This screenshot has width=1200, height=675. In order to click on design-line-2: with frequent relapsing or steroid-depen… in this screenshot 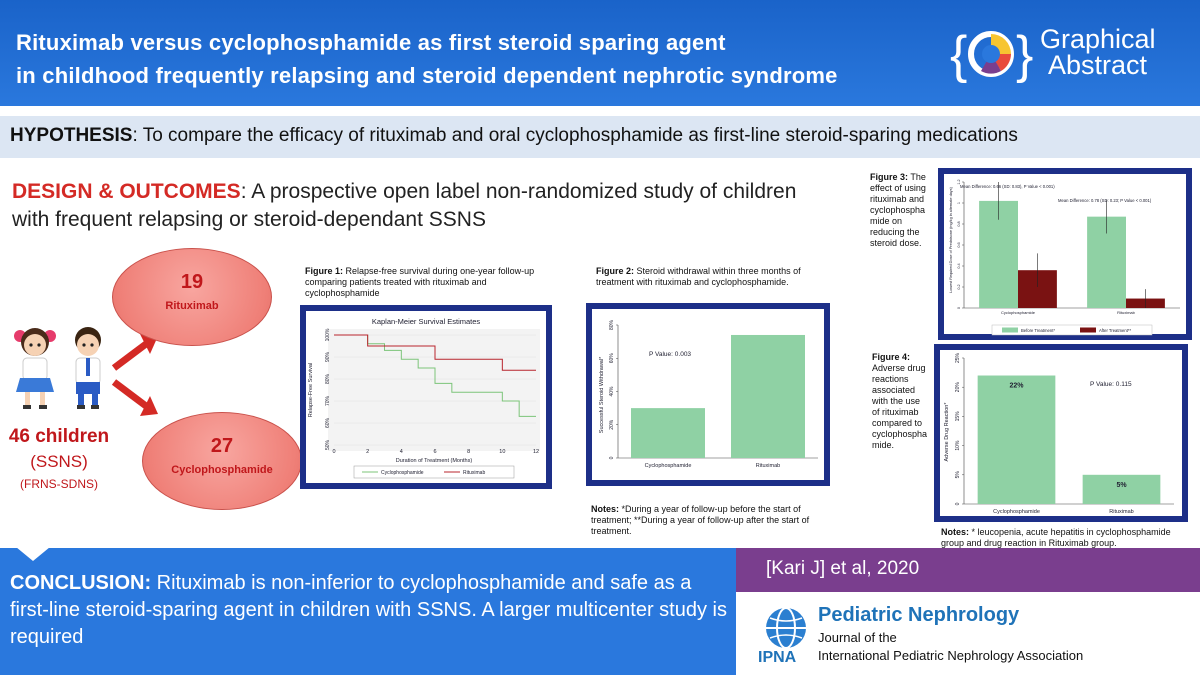, I will do `click(249, 219)`.